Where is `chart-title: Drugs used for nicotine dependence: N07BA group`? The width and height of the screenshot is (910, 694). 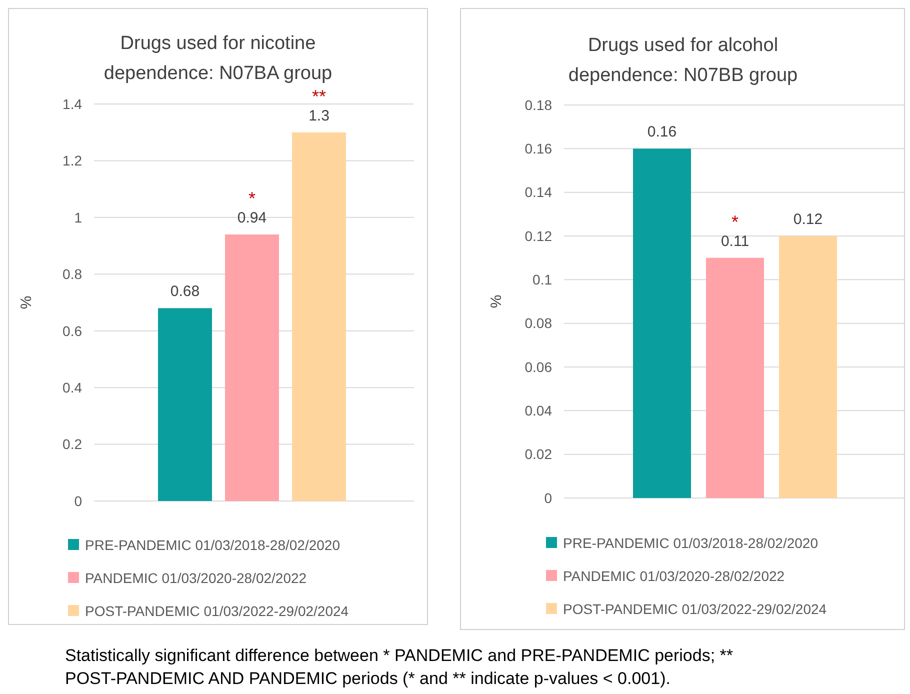
chart-title: Drugs used for nicotine dependence: N07BA group is located at coordinates (218, 58).